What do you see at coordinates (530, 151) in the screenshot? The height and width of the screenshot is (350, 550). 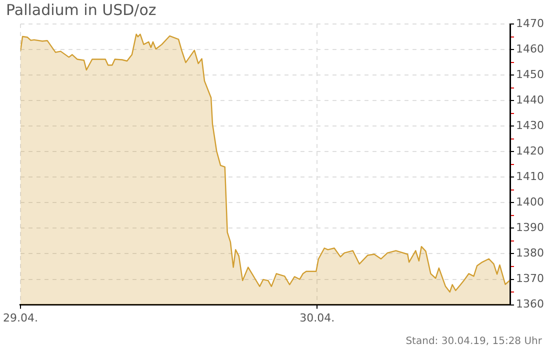 I see `y-tick-label: 1420` at bounding box center [530, 151].